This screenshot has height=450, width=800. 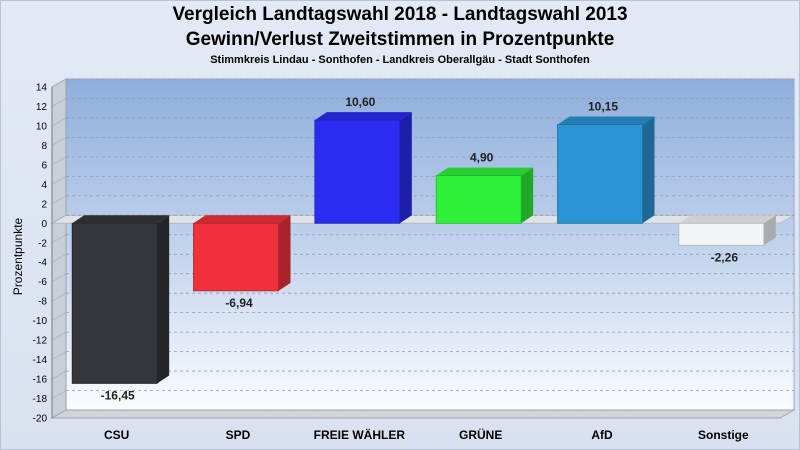 What do you see at coordinates (602, 435) in the screenshot?
I see `x-category-label: AfD` at bounding box center [602, 435].